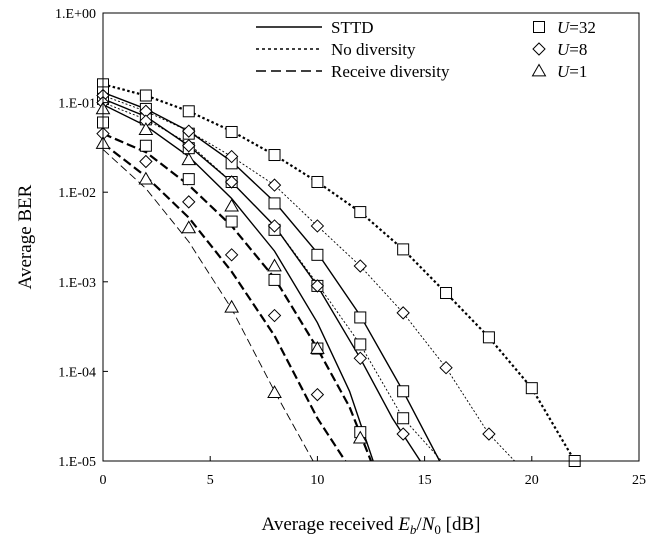 The height and width of the screenshot is (538, 669). What do you see at coordinates (425, 480) in the screenshot?
I see `x-tick-label: 15` at bounding box center [425, 480].